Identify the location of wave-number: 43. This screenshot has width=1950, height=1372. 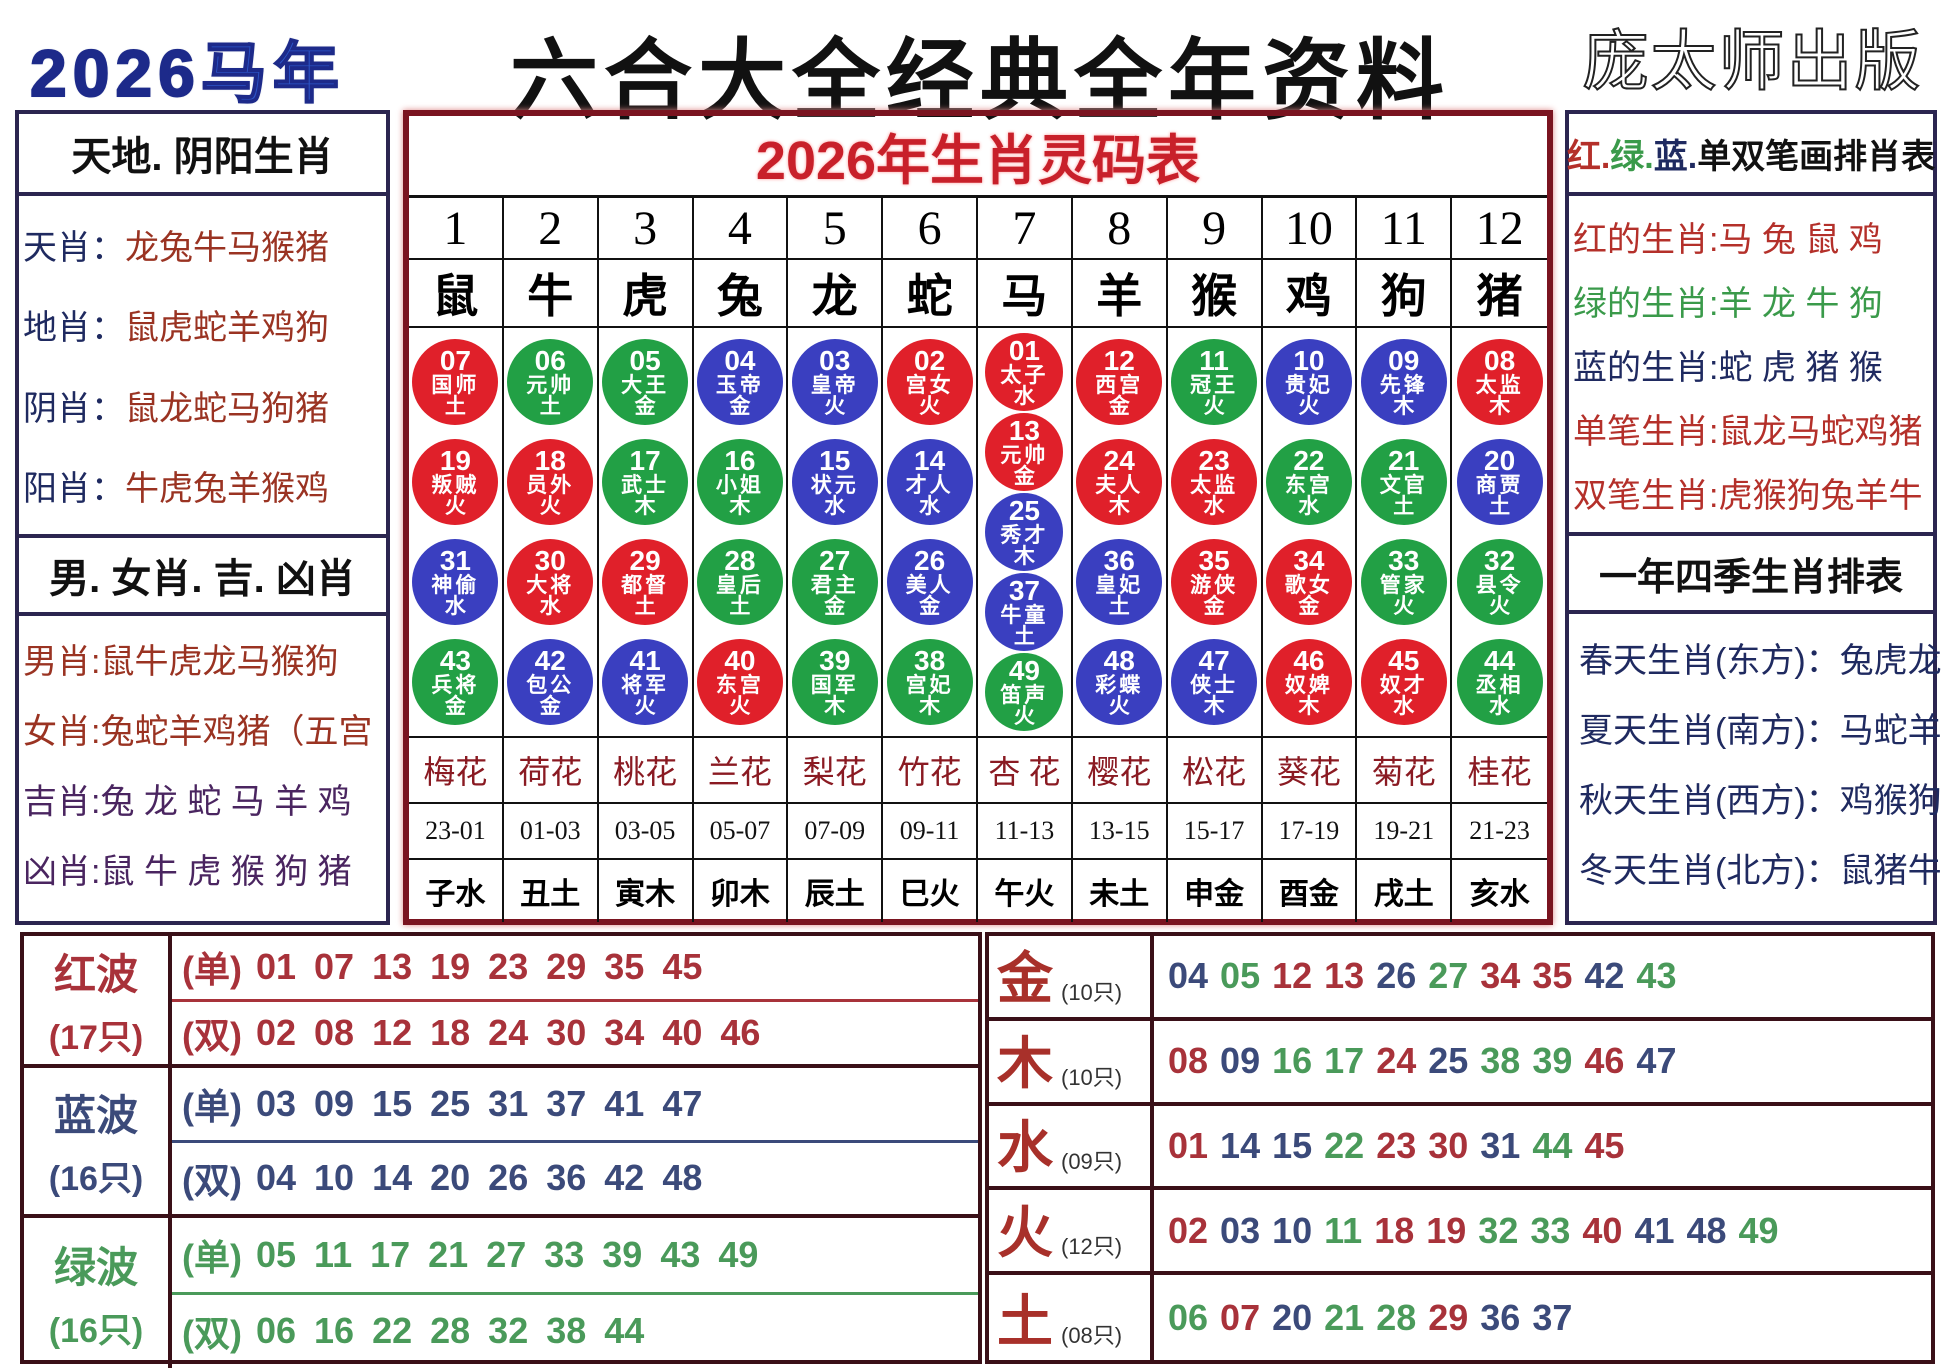
(680, 1254).